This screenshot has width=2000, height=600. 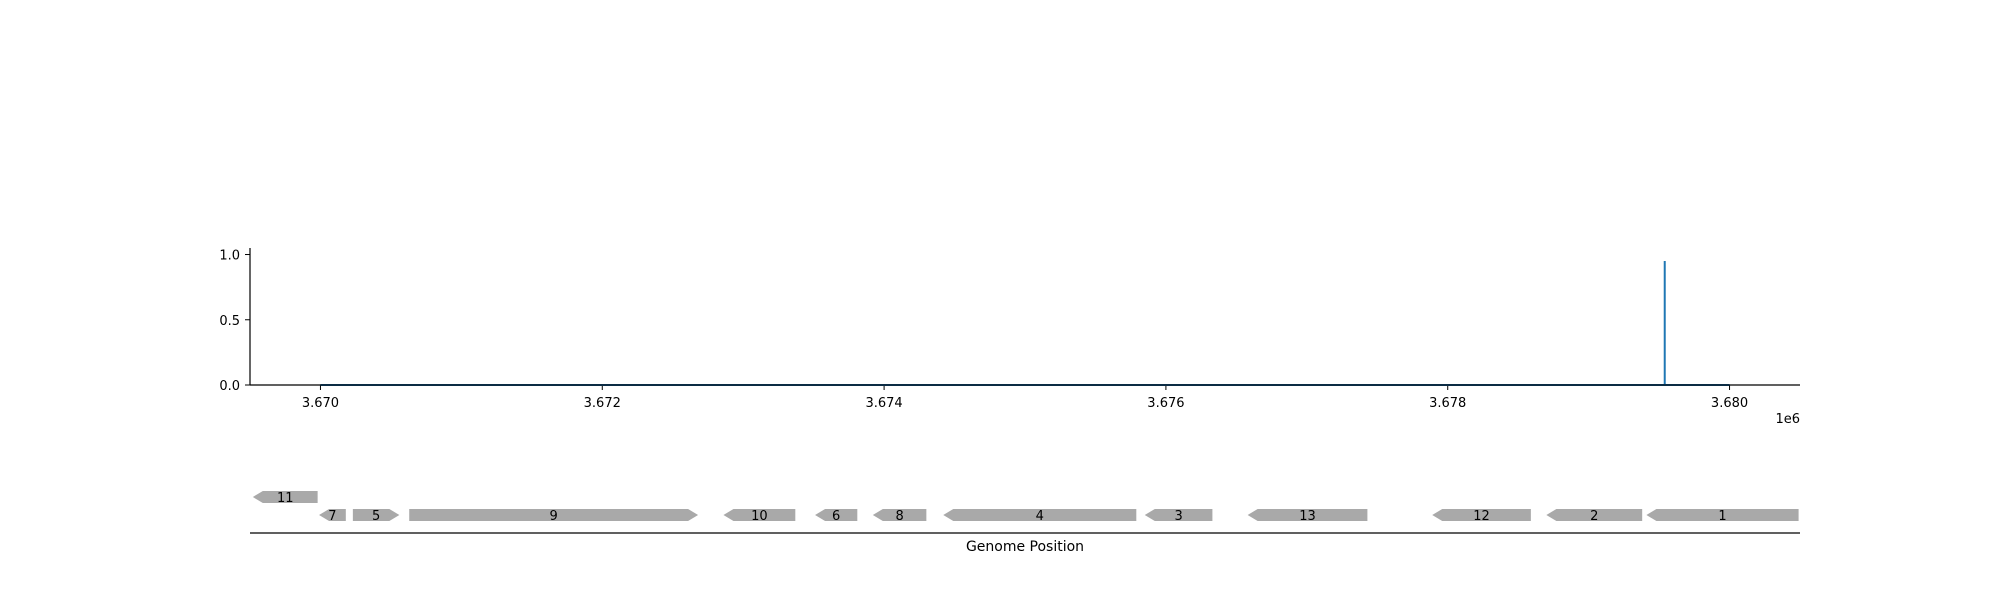 What do you see at coordinates (1025, 547) in the screenshot?
I see `gene-map-x-axis-label: Genome Position` at bounding box center [1025, 547].